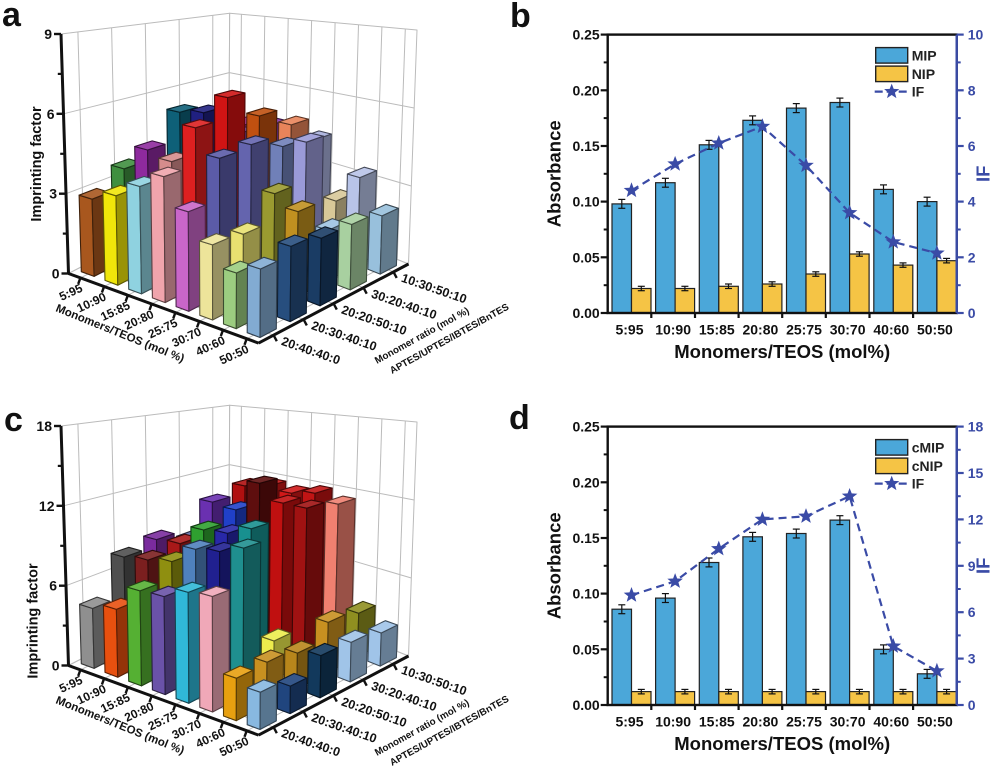 The image size is (1002, 773). Describe the element at coordinates (924, 56) in the screenshot. I see `svg-text: MIP` at that location.